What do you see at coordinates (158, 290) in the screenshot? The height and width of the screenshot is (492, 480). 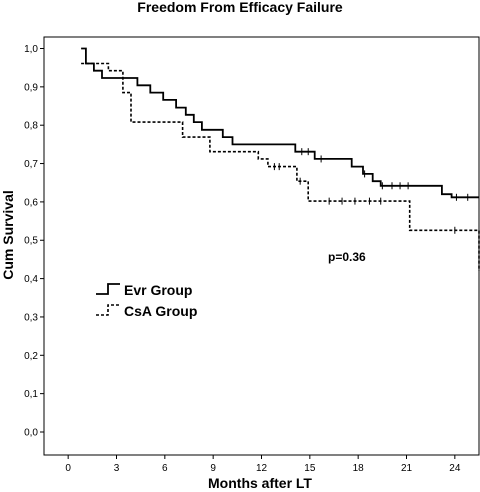 I see `legend-label: Evr Group` at bounding box center [158, 290].